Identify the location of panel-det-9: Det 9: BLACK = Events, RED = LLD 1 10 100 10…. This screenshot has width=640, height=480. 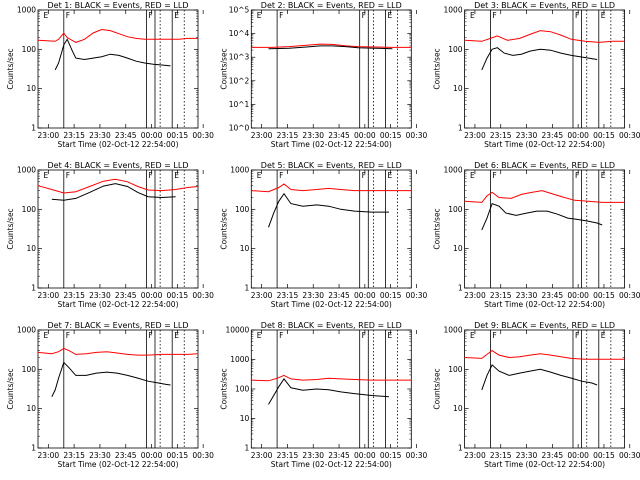
(536, 395).